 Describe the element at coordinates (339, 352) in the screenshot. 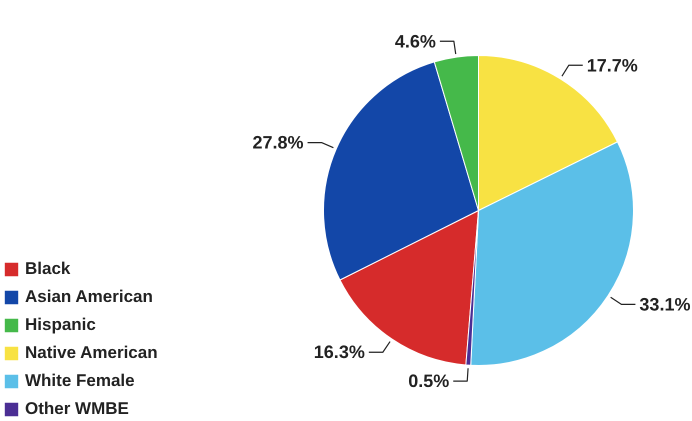

I see `data-label: 16.3%` at that location.